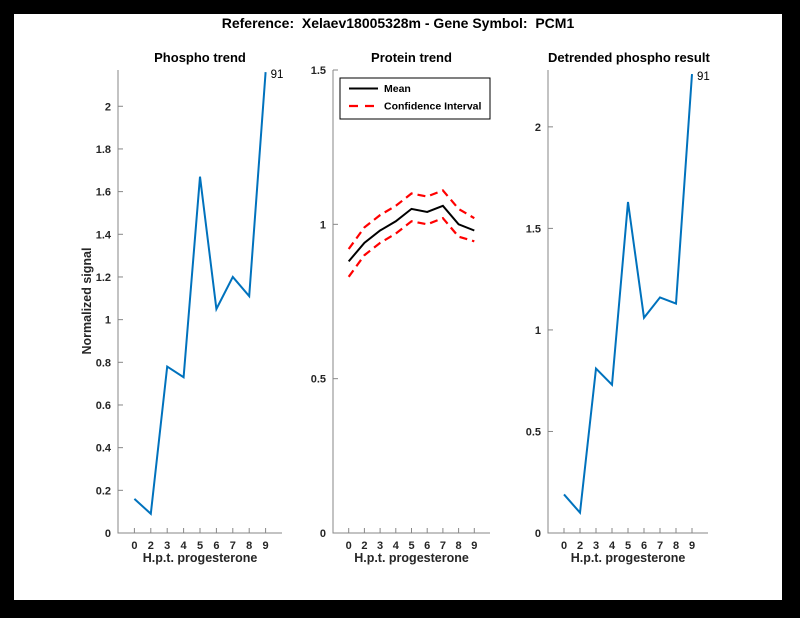 Image resolution: width=800 pixels, height=618 pixels. I want to click on x-axis-label-1: H.p.t. progesterone, so click(200, 558).